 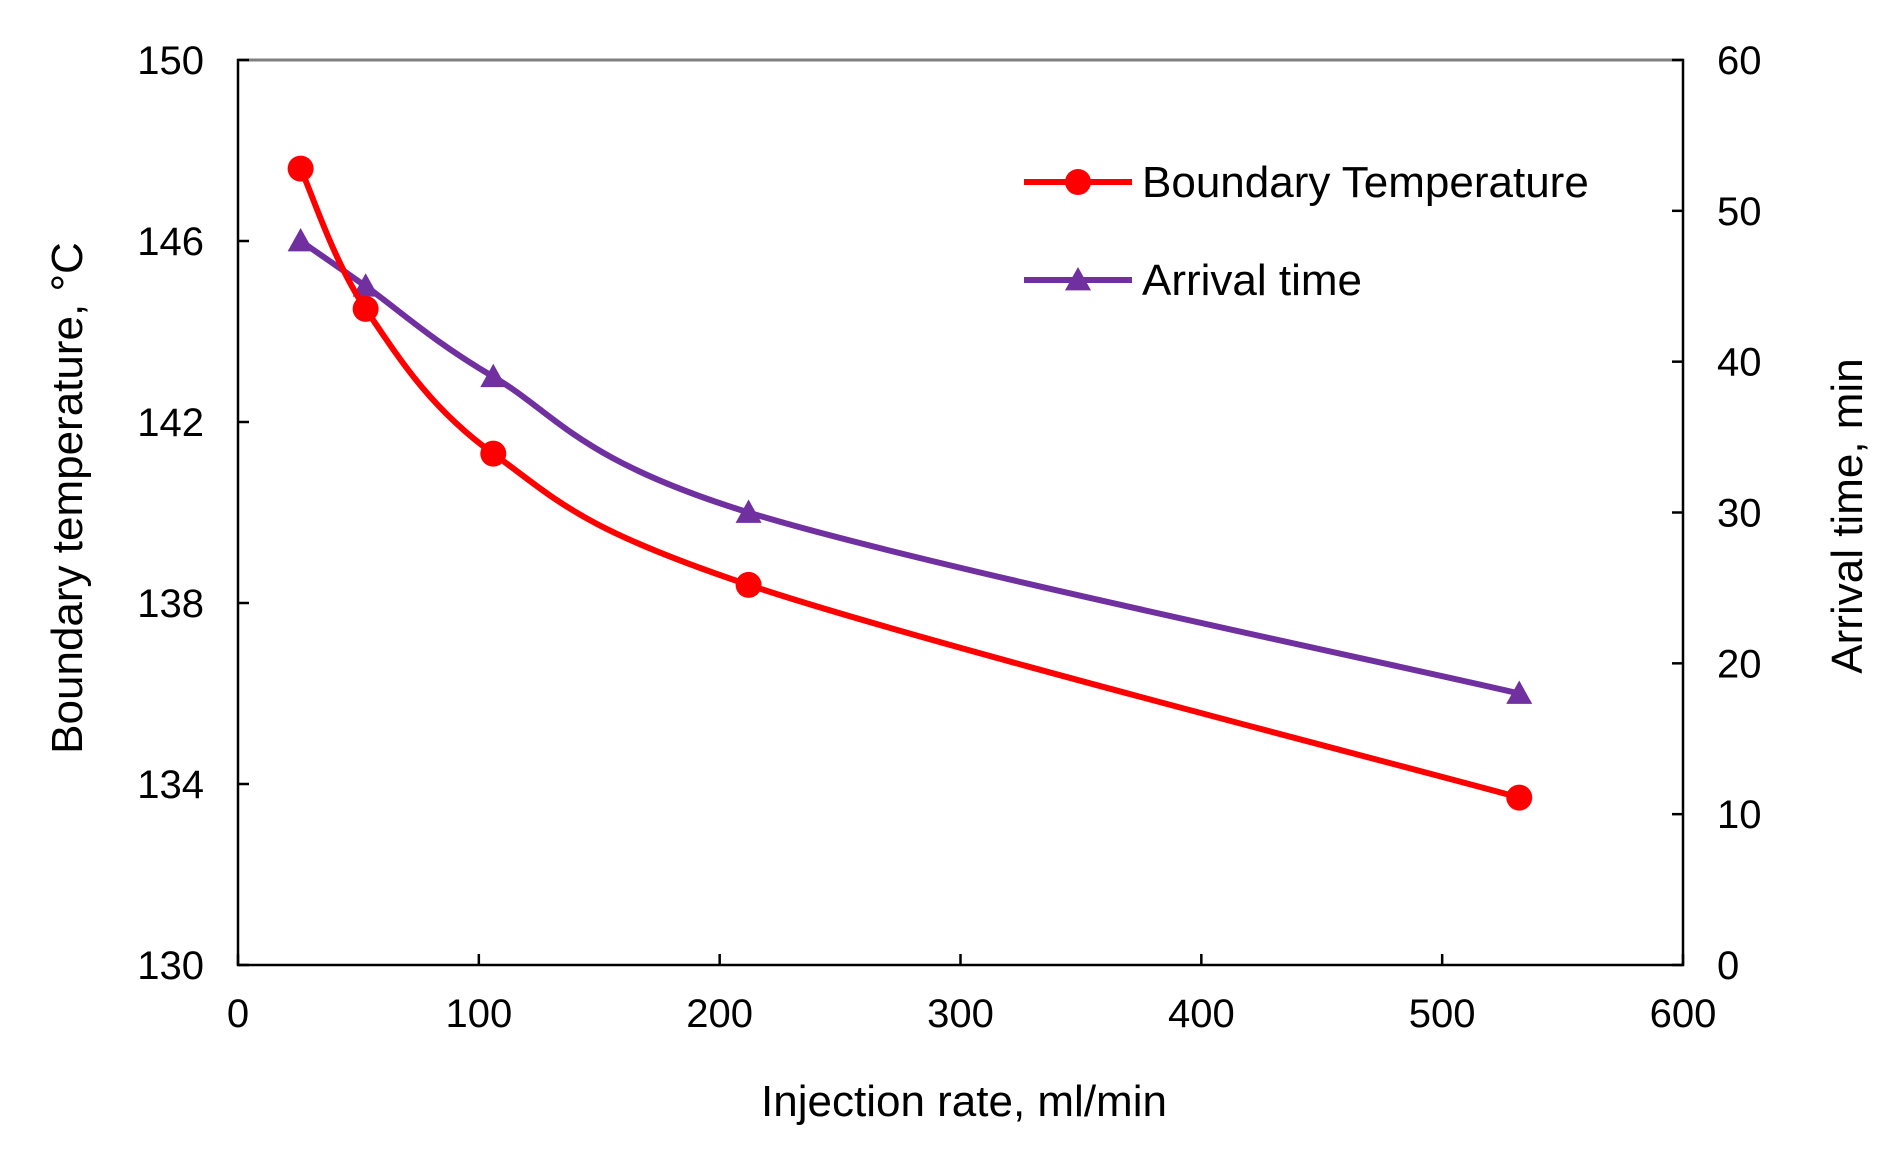 What do you see at coordinates (719, 1014) in the screenshot?
I see `x-tick-label: 200` at bounding box center [719, 1014].